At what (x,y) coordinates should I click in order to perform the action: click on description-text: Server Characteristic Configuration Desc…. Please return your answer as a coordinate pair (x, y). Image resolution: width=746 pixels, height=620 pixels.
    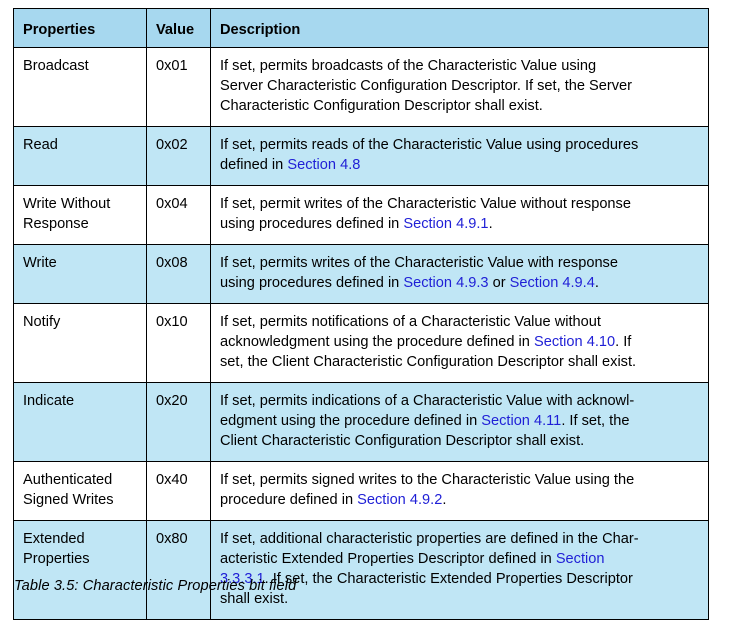
    Looking at the image, I should click on (426, 86).